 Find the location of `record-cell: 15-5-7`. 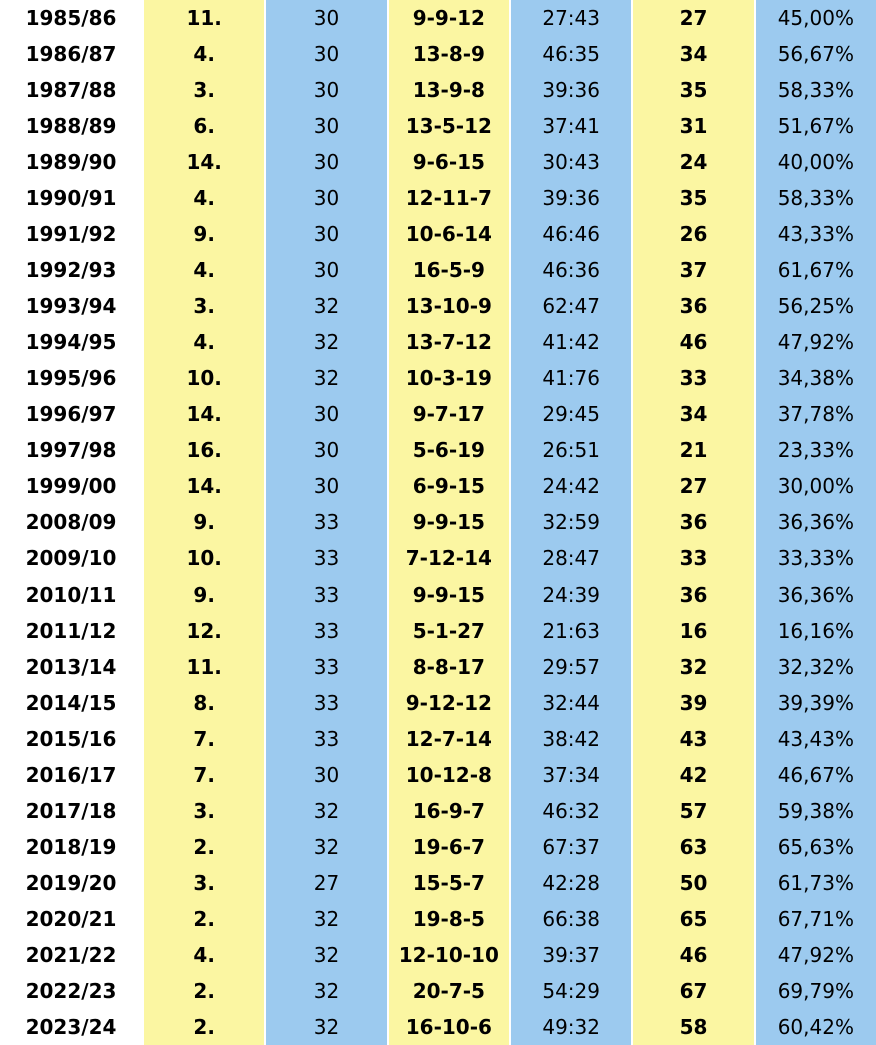

record-cell: 15-5-7 is located at coordinates (448, 882).